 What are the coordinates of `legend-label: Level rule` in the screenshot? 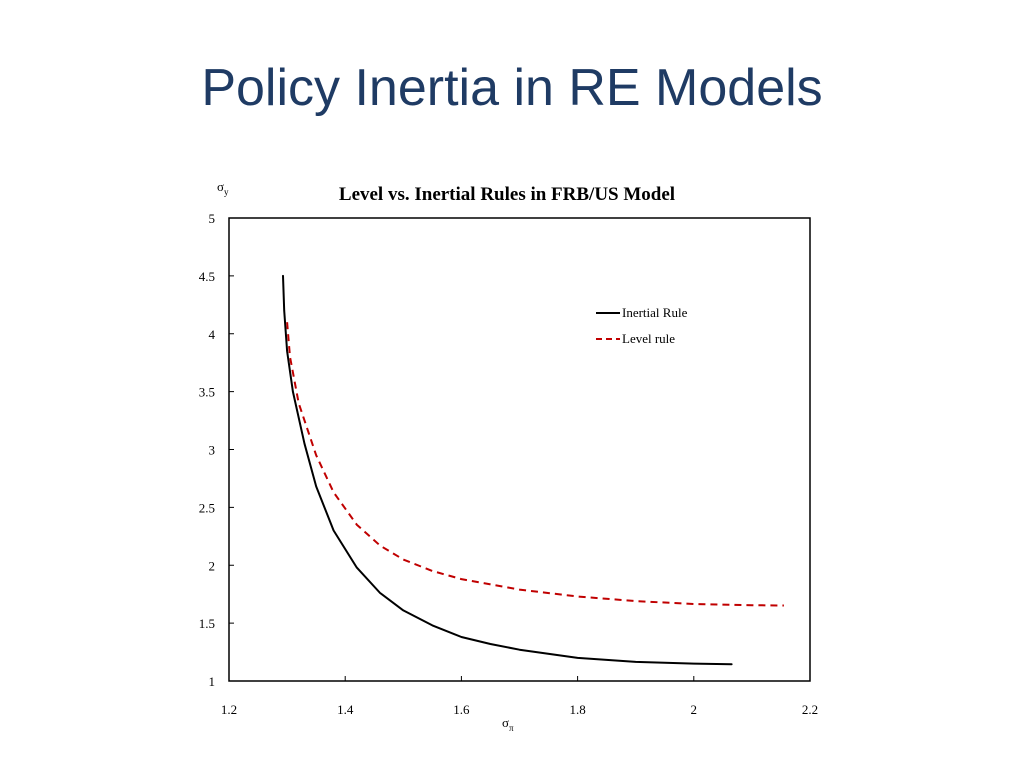 It's located at (648, 338).